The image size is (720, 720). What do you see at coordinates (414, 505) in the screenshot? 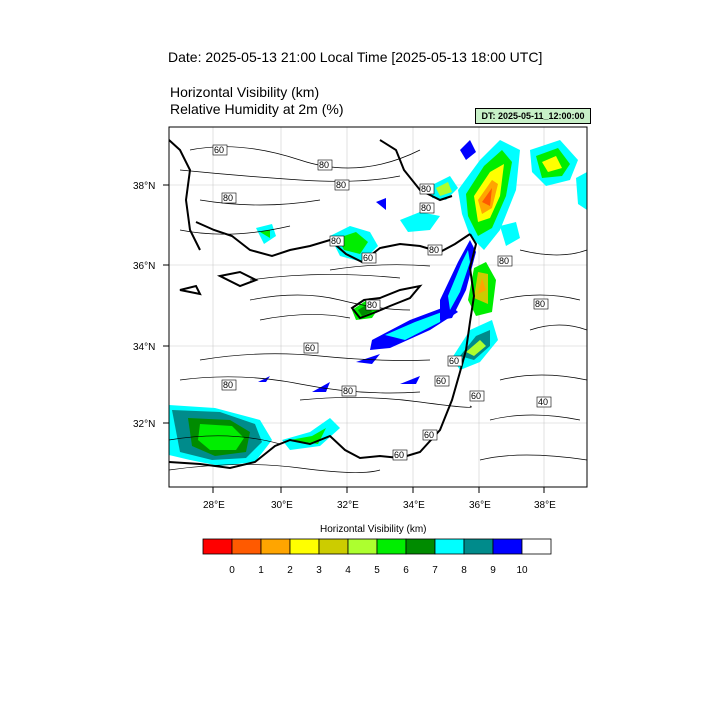
I see `lon-tick-label: 34°E` at bounding box center [414, 505].